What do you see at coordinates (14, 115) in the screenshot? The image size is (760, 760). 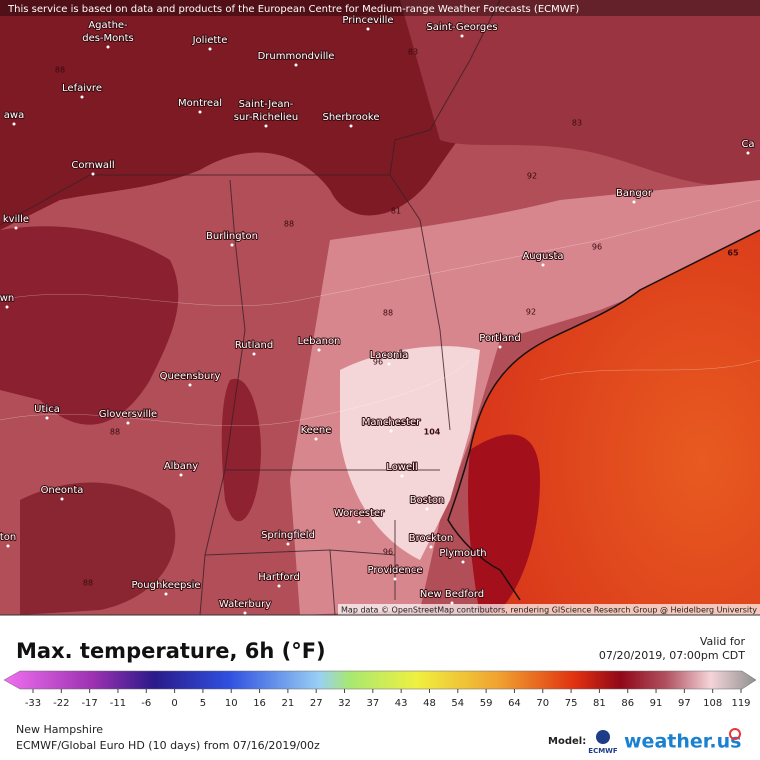 I see `city-label: awa` at bounding box center [14, 115].